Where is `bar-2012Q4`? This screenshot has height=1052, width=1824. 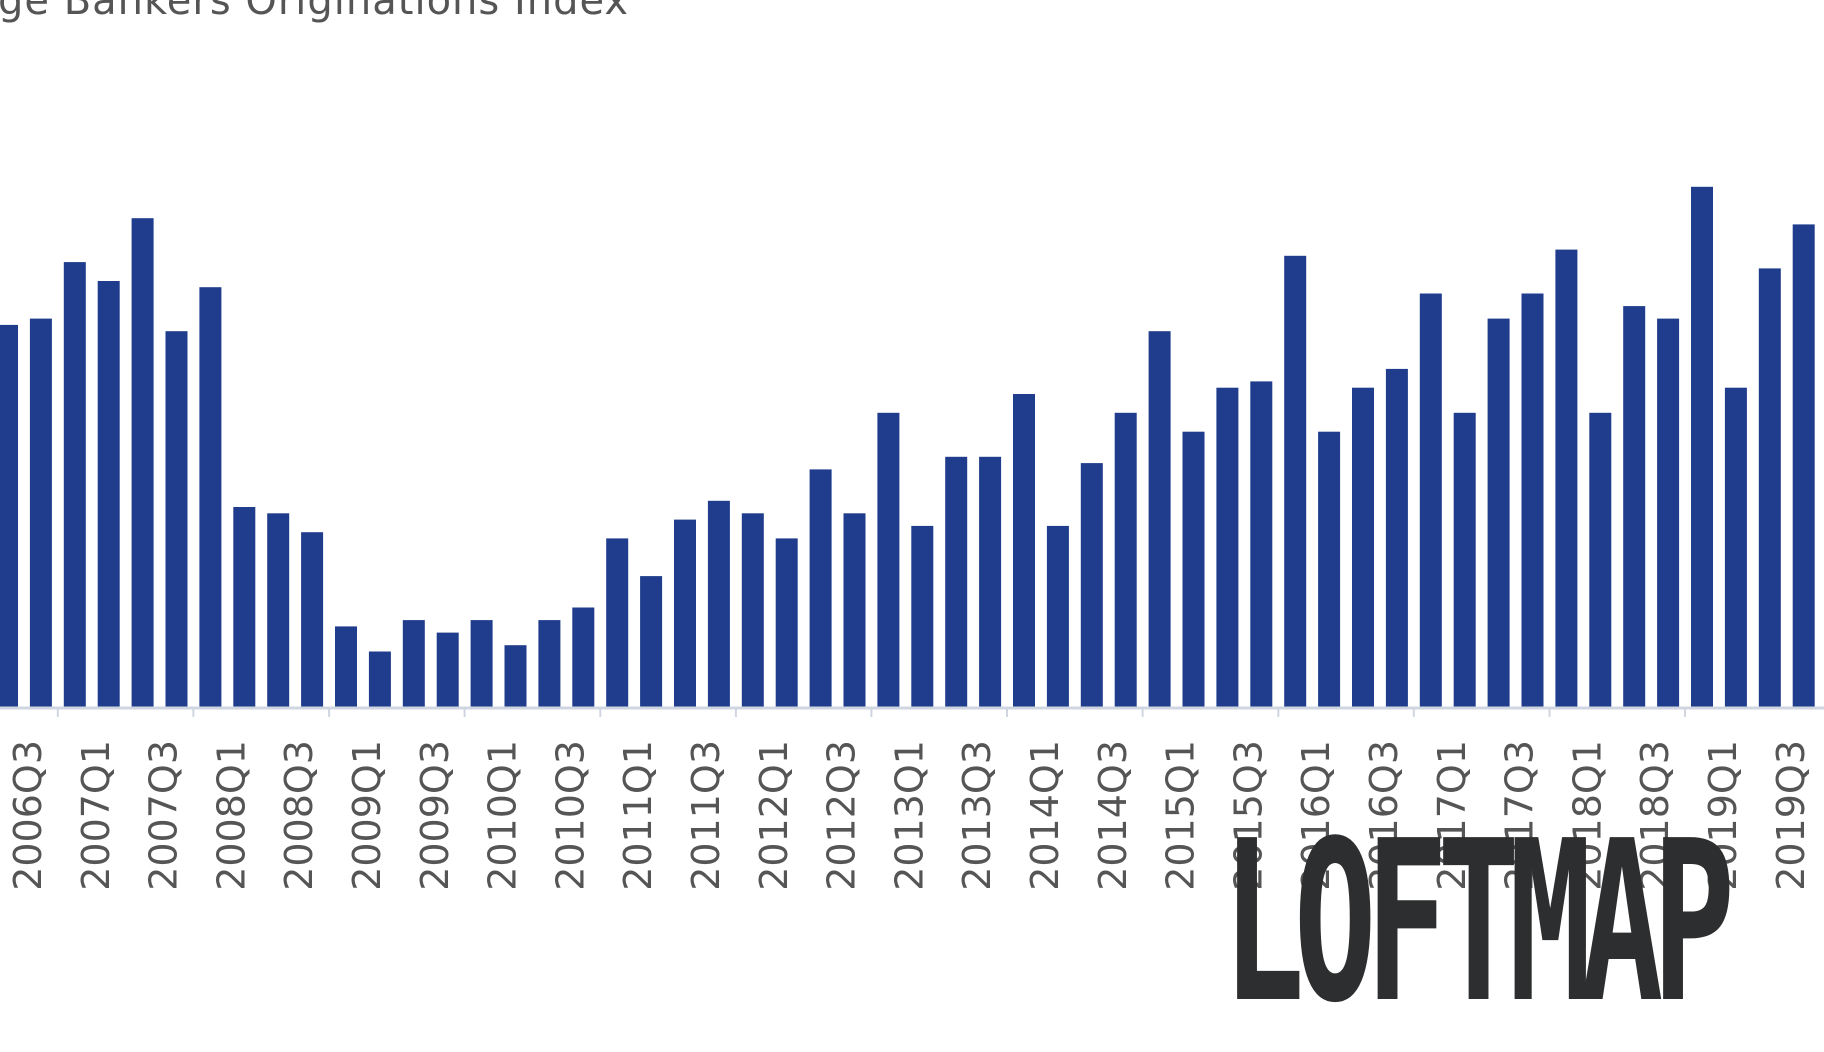
bar-2012Q4 is located at coordinates (854, 610).